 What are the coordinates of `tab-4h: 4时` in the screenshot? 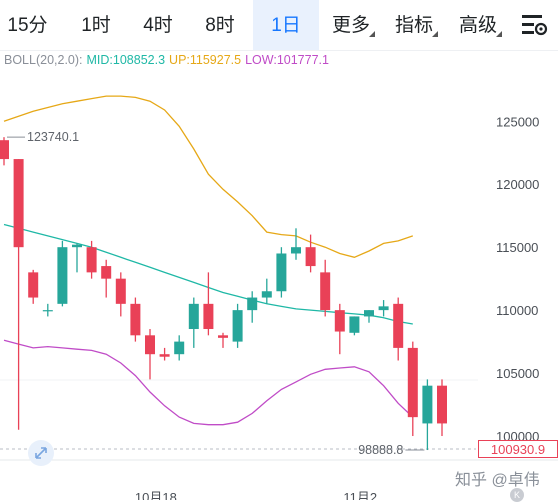 It's located at (158, 25).